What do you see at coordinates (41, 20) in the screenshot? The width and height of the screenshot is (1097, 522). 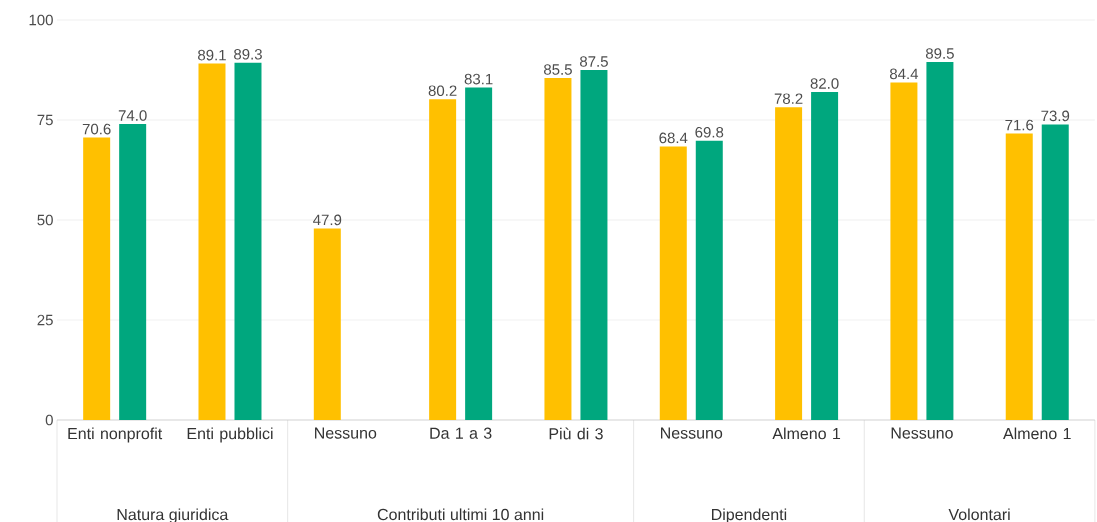 I see `y-tick-label: 100` at bounding box center [41, 20].